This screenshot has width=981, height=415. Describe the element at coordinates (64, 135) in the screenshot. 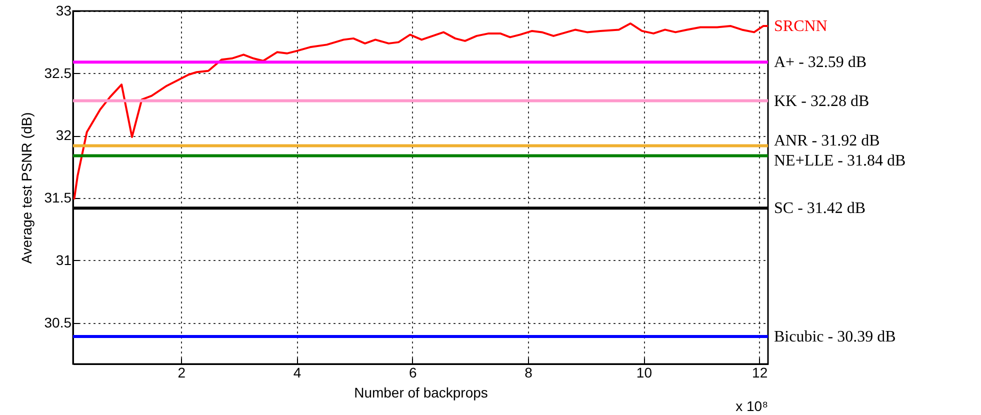

I see `y-tick-label: 32` at that location.